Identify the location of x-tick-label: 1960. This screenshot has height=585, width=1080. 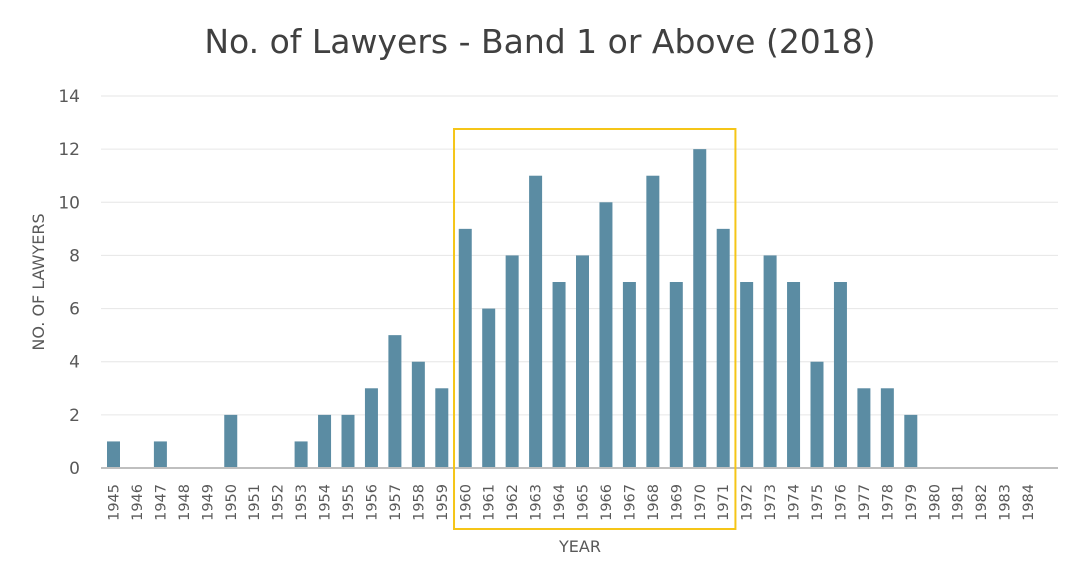
(466, 502).